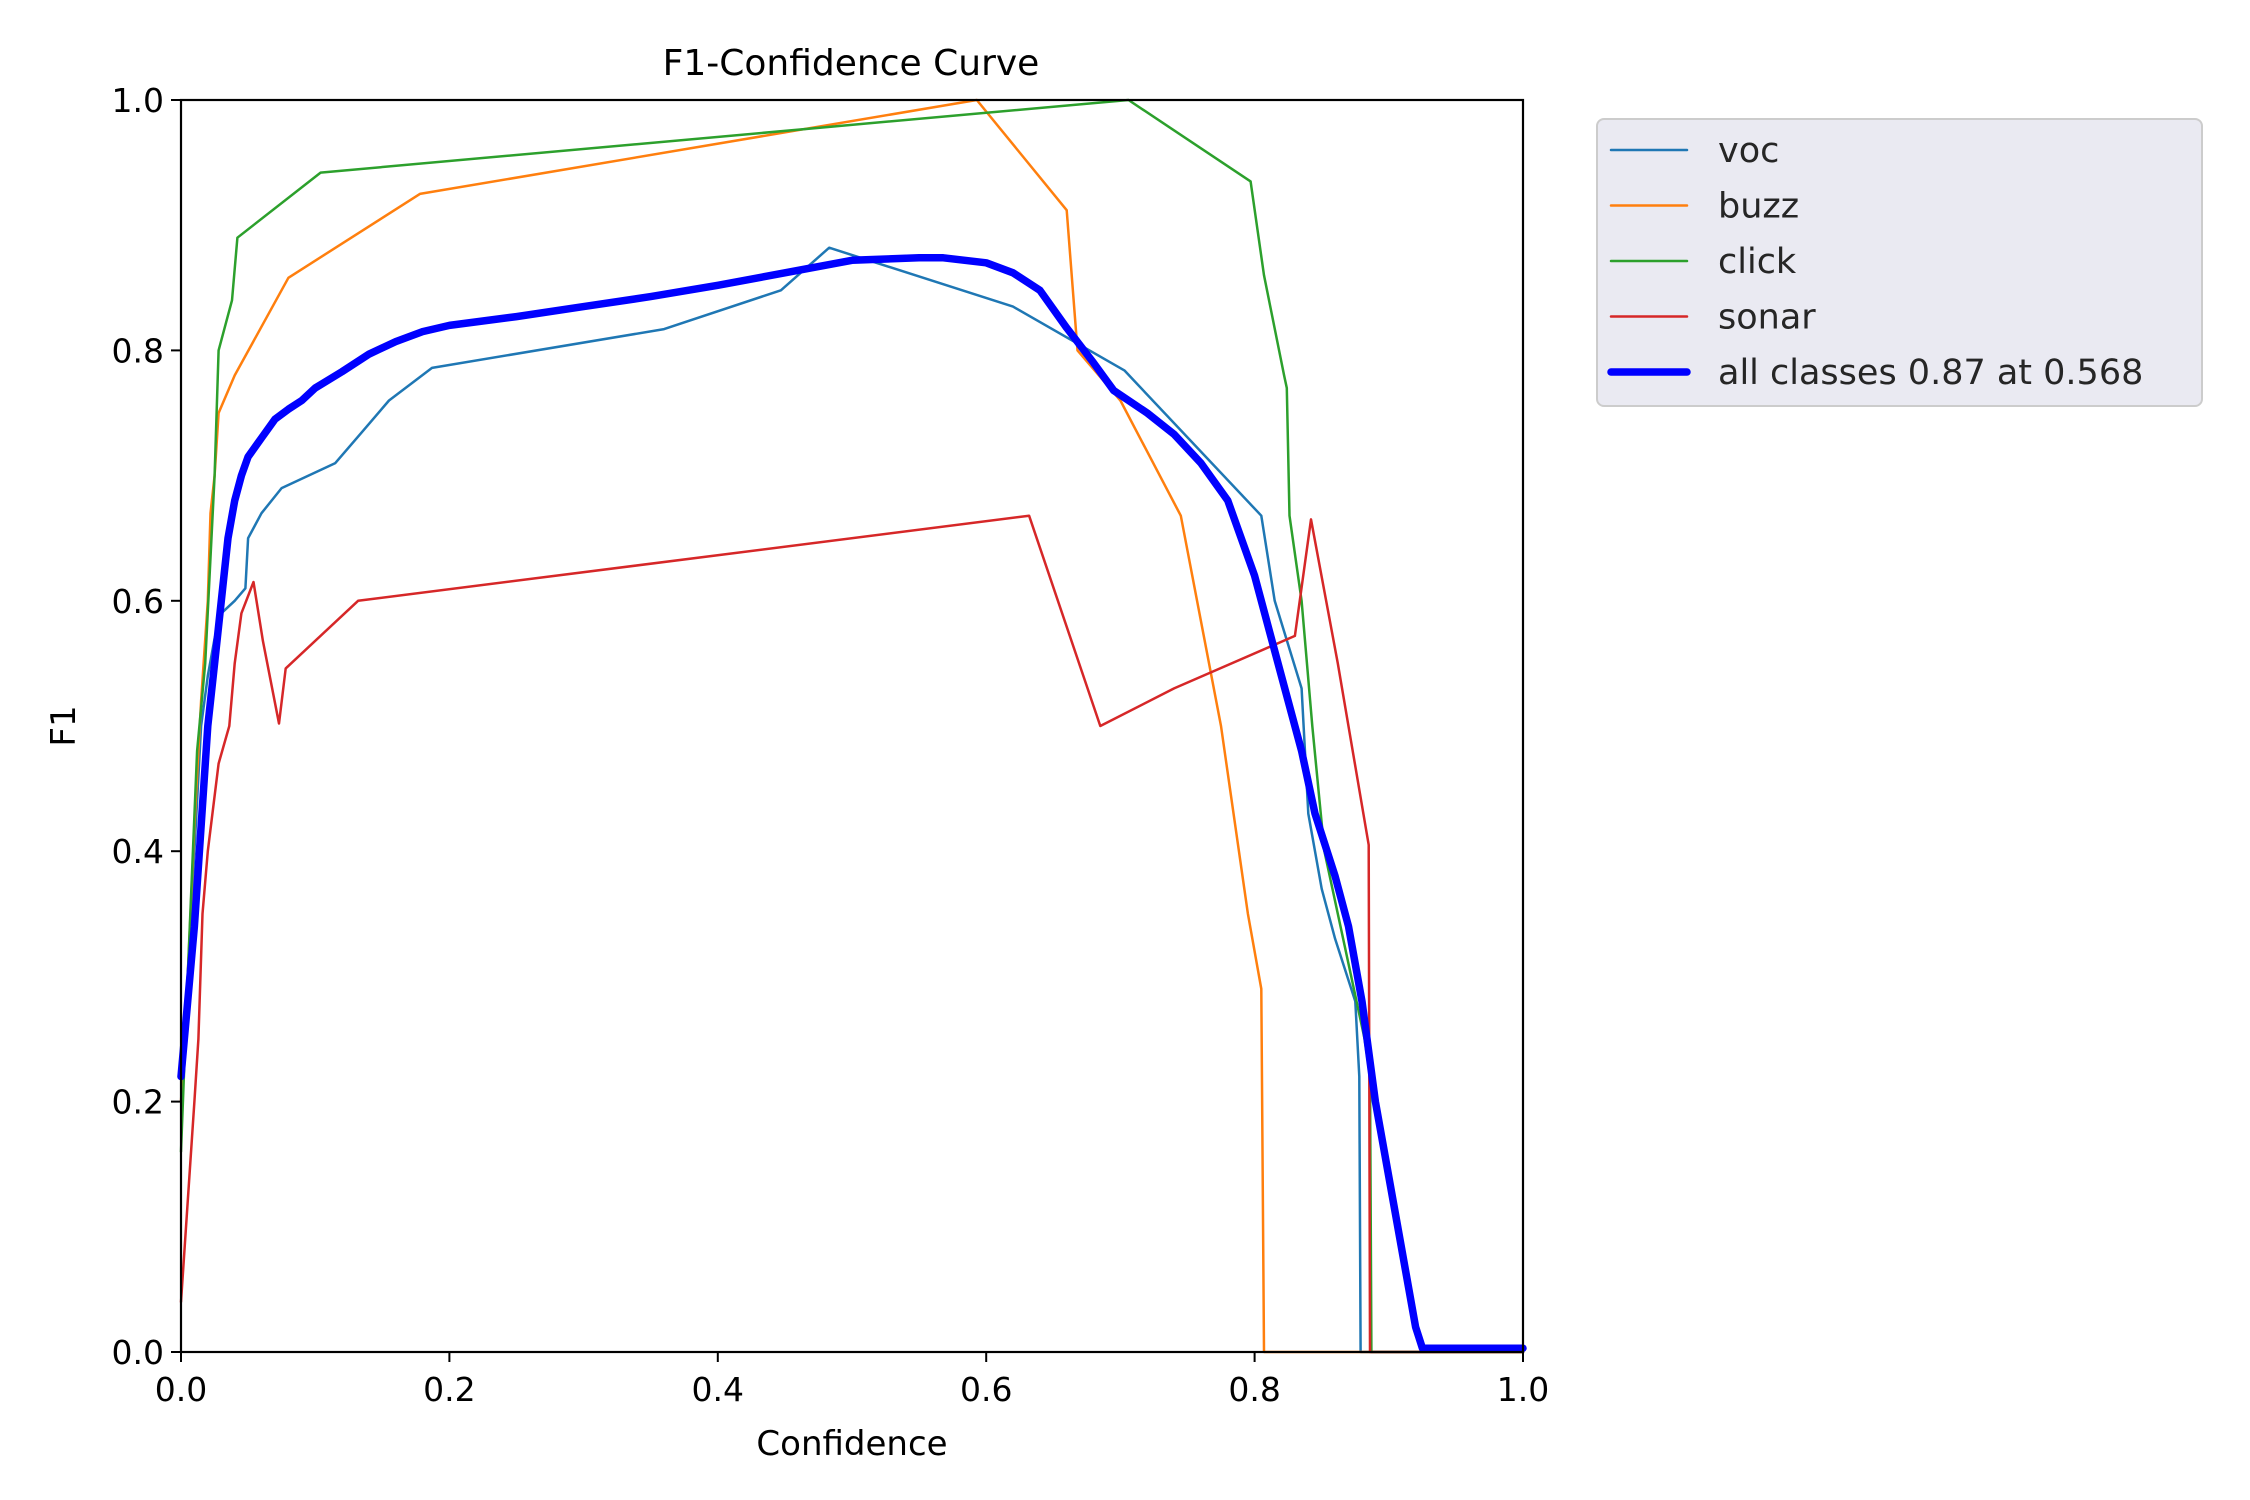 Image resolution: width=2250 pixels, height=1500 pixels. I want to click on x-axis: 0.0 0.2 0.4 0.6 0.8 1.0, so click(852, 1380).